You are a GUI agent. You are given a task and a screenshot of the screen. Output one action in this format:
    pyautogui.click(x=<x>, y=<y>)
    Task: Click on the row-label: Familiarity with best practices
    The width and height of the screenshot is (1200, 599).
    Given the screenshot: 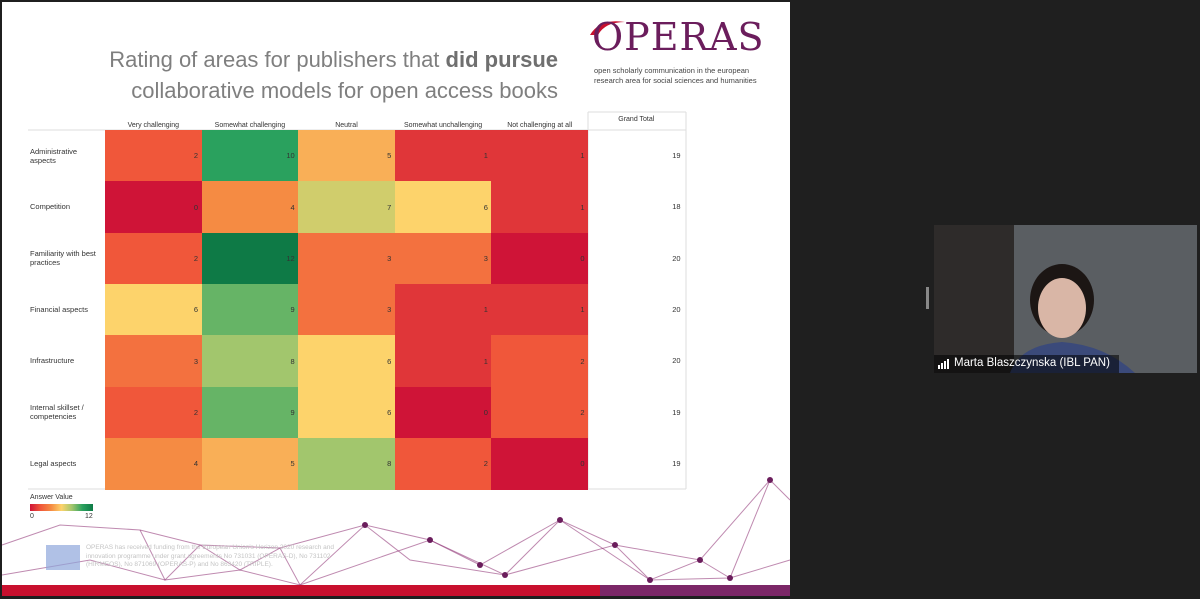 What is the action you would take?
    pyautogui.click(x=63, y=258)
    